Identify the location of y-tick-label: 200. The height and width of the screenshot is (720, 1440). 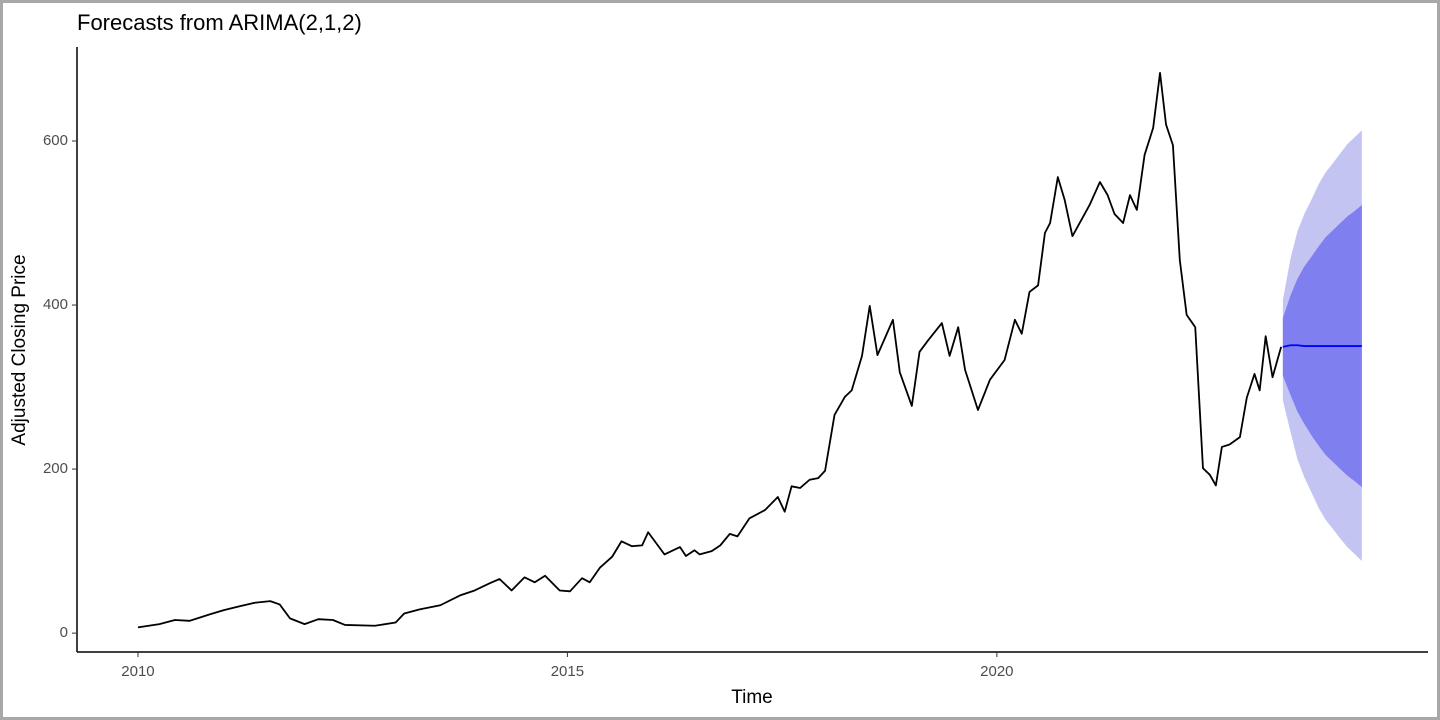
(55, 468).